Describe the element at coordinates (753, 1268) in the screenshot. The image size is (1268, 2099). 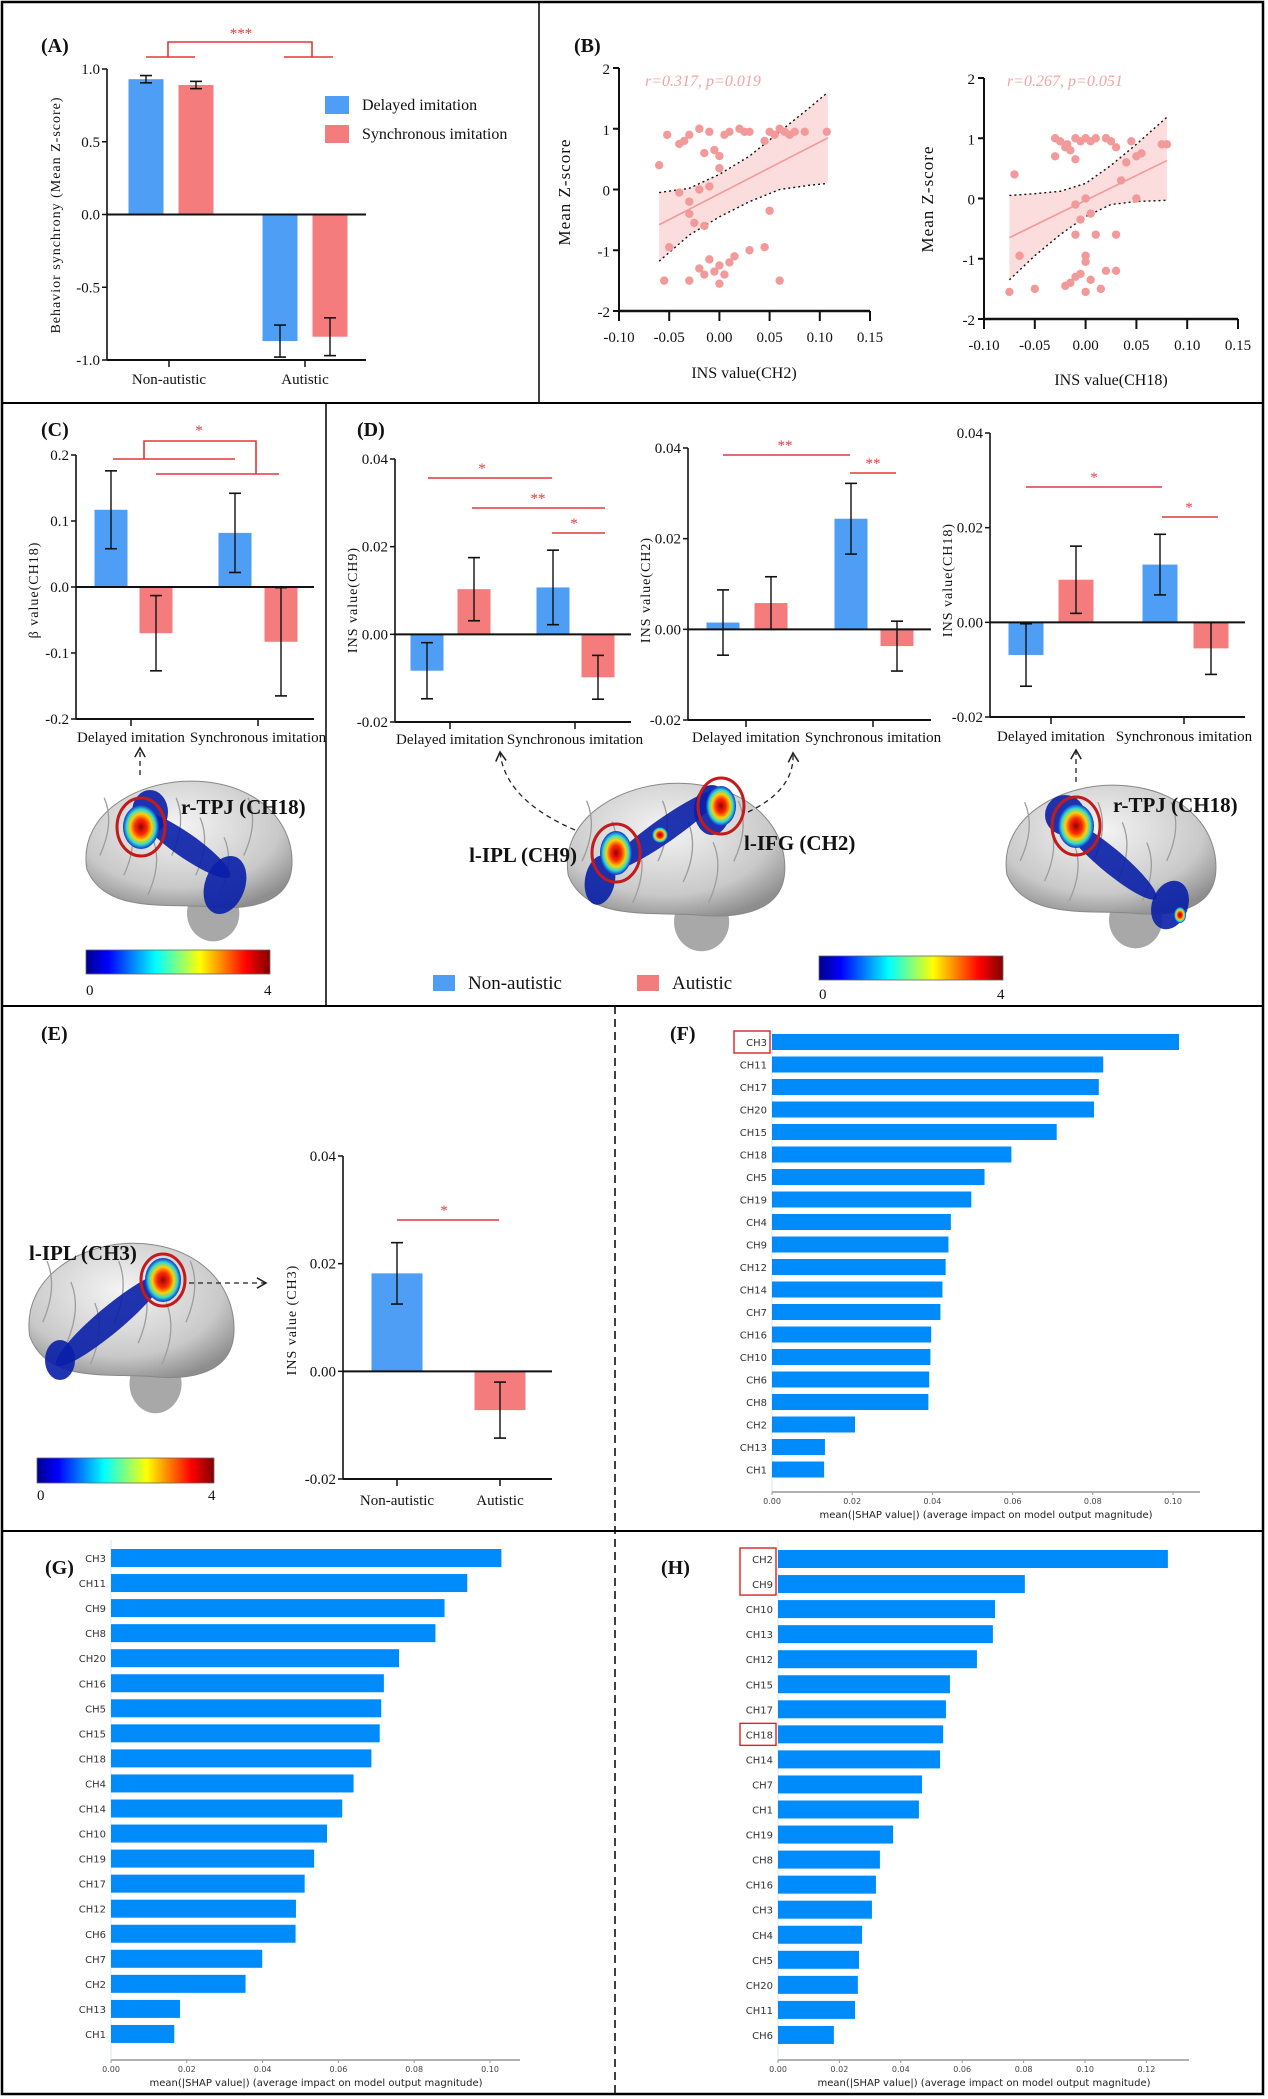
I see `channel-label: CH12` at that location.